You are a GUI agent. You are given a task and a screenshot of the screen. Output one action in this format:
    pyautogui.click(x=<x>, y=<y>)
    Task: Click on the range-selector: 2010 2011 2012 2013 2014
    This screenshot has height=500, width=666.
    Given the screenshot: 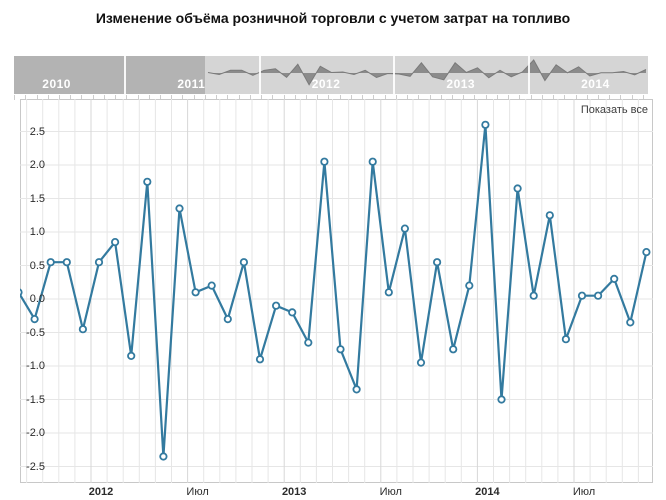 What is the action you would take?
    pyautogui.click(x=331, y=75)
    